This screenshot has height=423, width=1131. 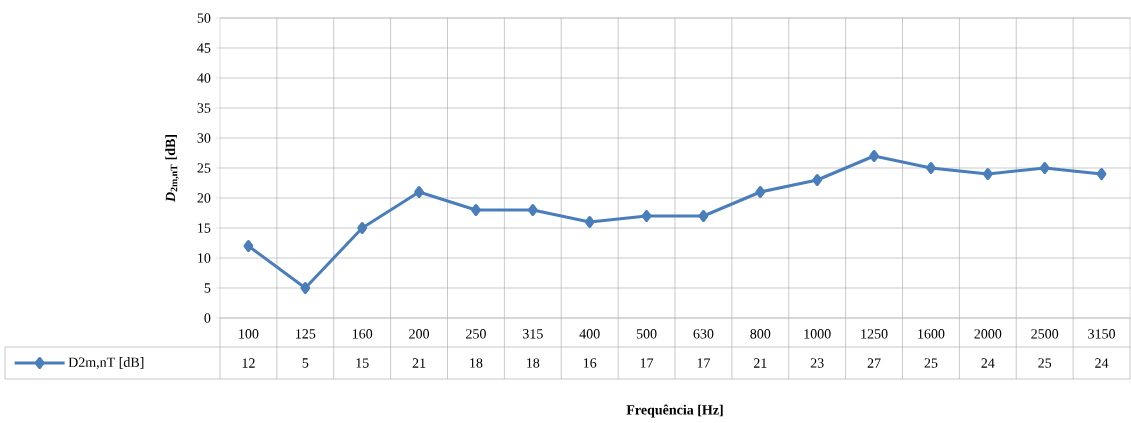 What do you see at coordinates (305, 363) in the screenshot?
I see `data-label: 5` at bounding box center [305, 363].